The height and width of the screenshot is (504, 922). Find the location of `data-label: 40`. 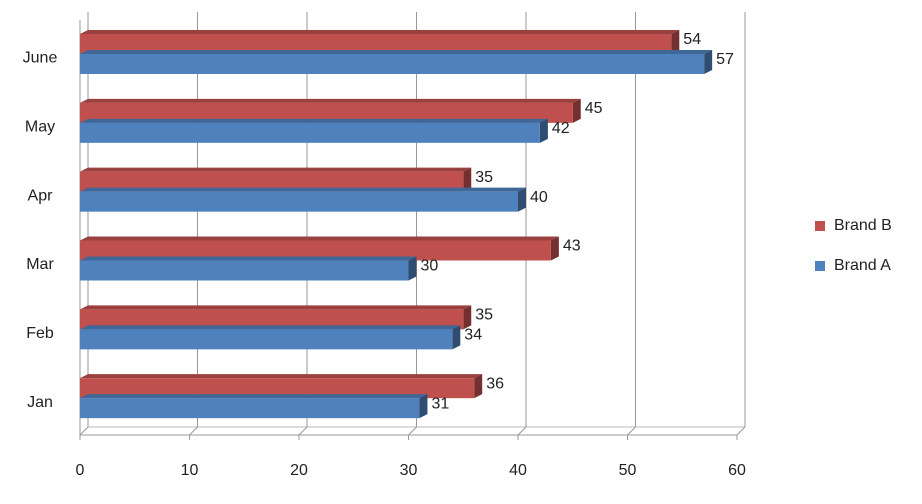

data-label: 40 is located at coordinates (539, 197).